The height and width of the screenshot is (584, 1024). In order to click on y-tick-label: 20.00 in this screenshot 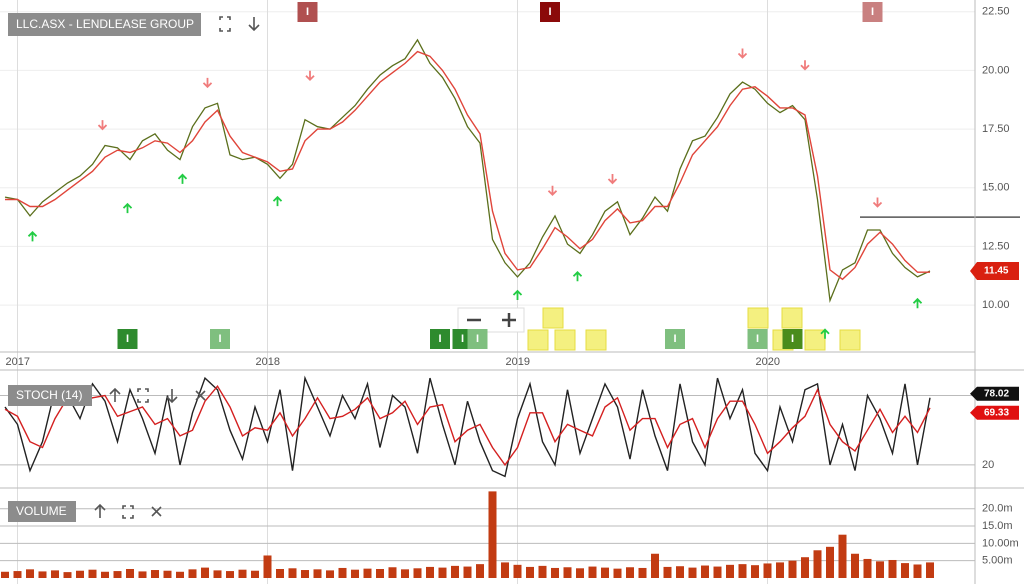, I will do `click(996, 70)`.